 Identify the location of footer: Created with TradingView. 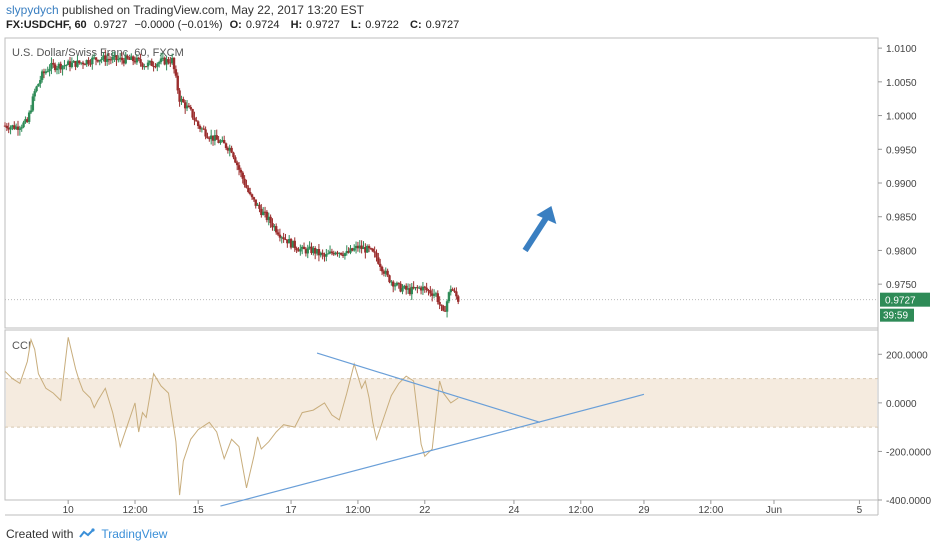
(86, 534).